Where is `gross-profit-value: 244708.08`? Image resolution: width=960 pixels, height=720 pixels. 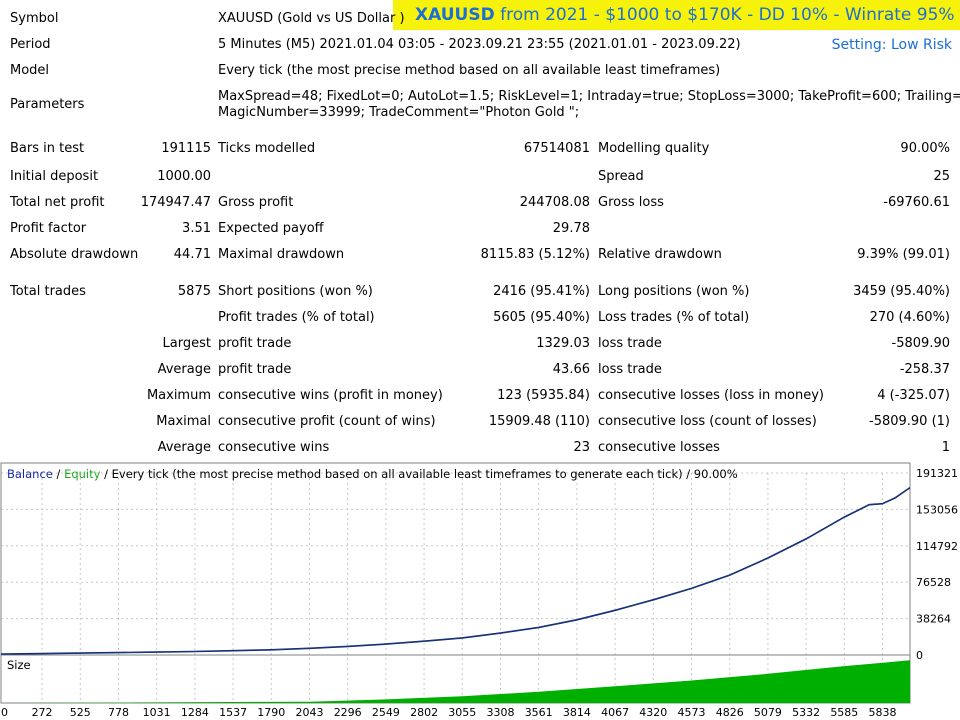
gross-profit-value: 244708.08 is located at coordinates (554, 202).